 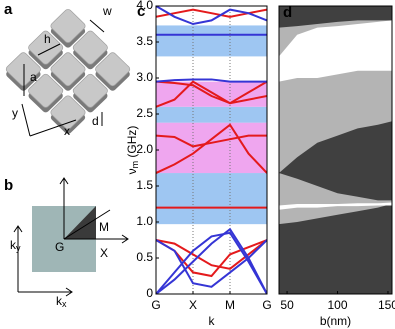 I want to click on reciprocal-axes, so click(x=71, y=237).